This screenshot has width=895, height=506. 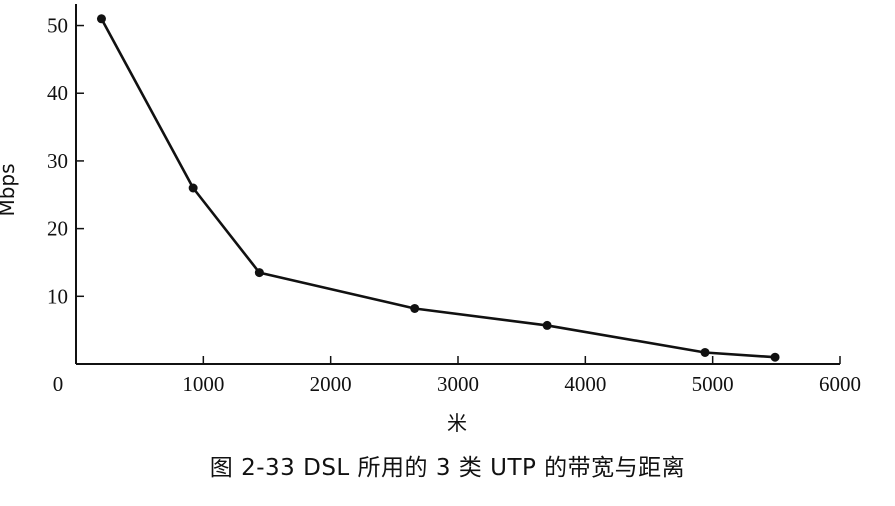 What do you see at coordinates (458, 384) in the screenshot?
I see `x-tick-label: 3000` at bounding box center [458, 384].